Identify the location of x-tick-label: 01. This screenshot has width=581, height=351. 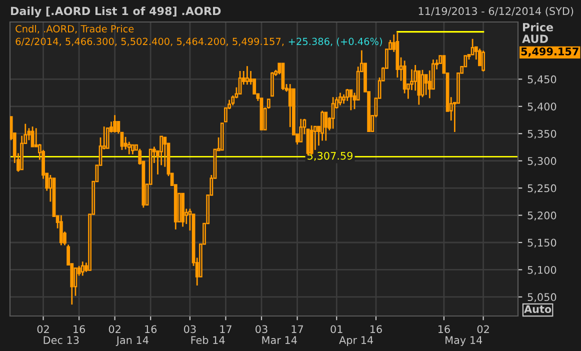
(336, 329).